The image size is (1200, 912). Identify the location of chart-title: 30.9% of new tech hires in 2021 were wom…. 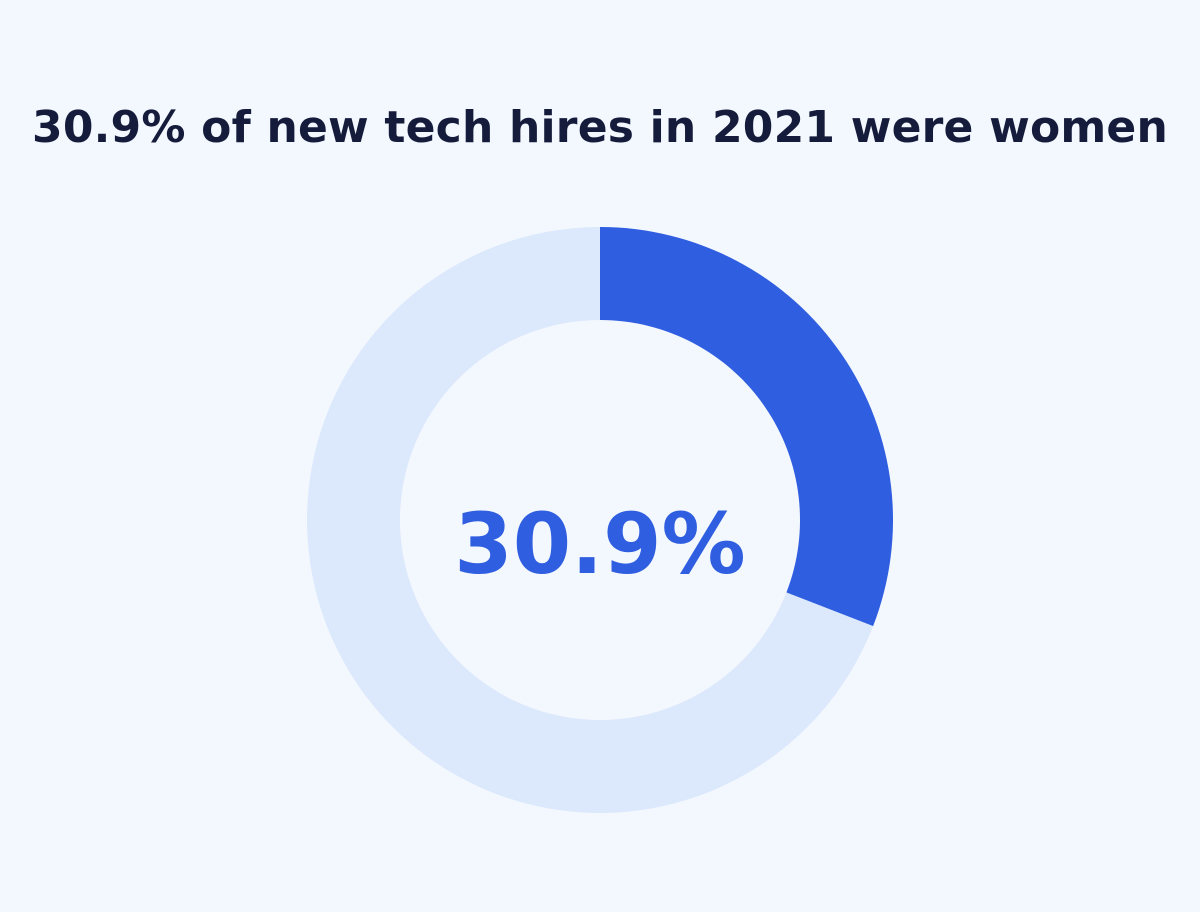
(600, 127).